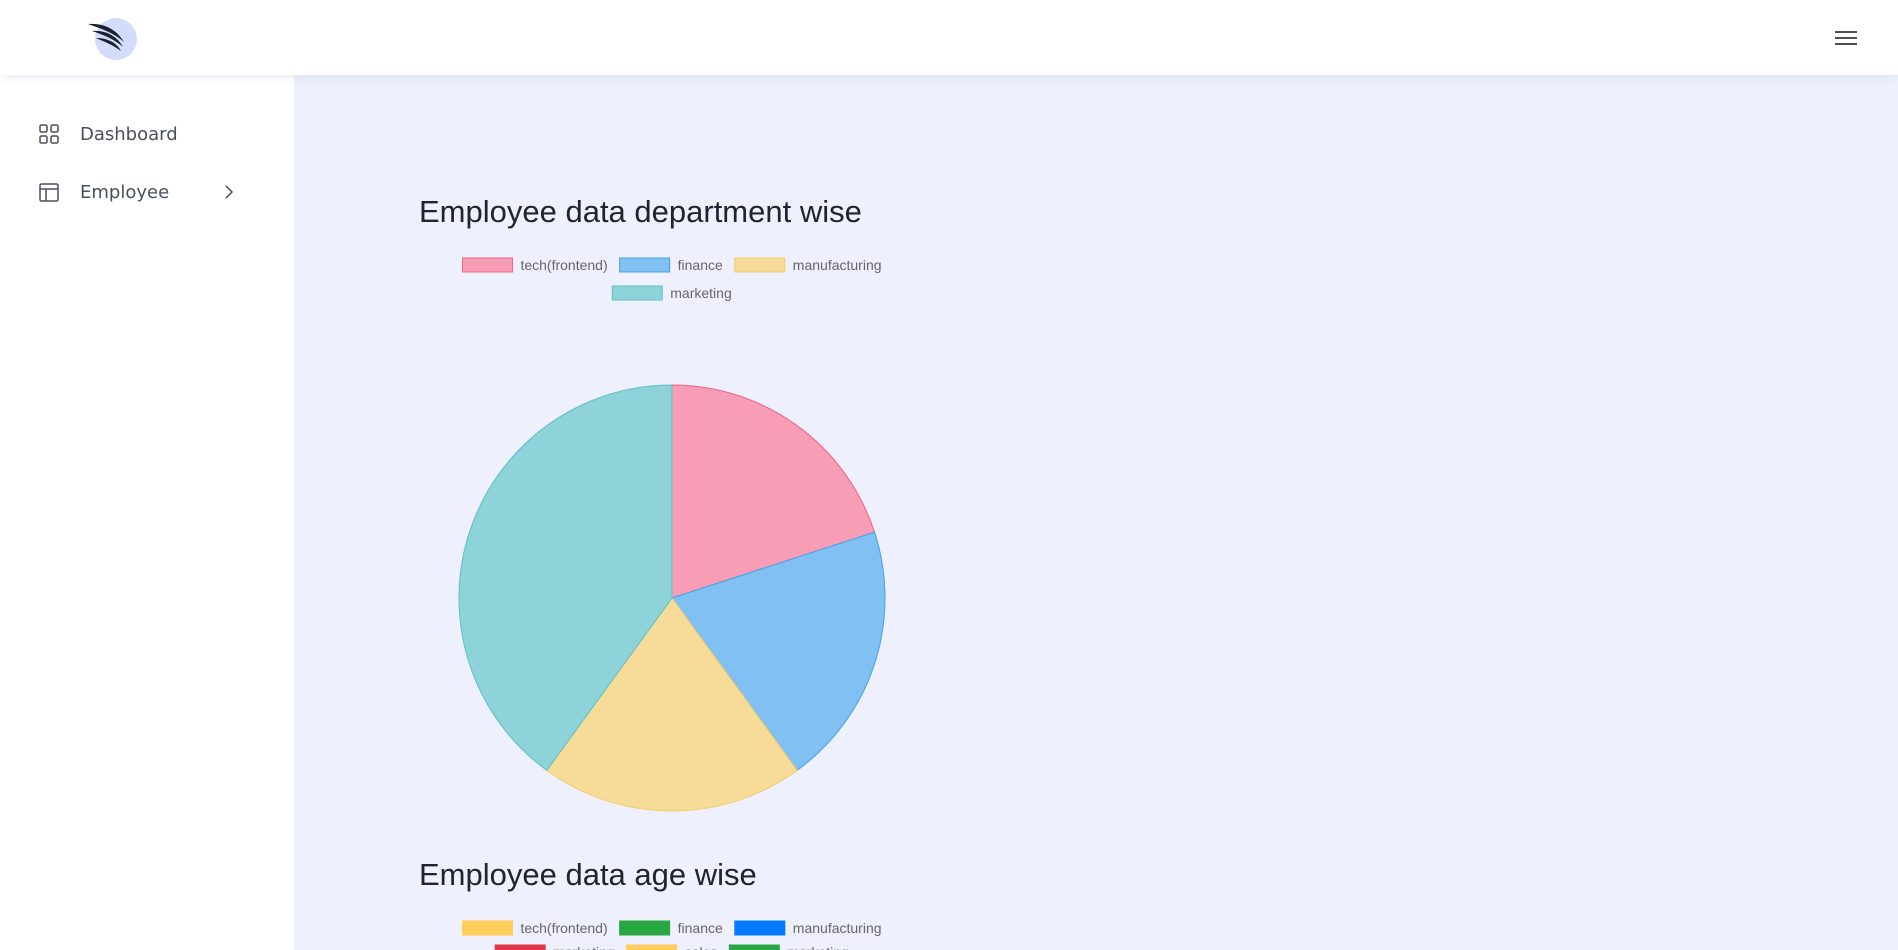 This screenshot has height=950, width=1898. What do you see at coordinates (773, 491) in the screenshot?
I see `pie-slice-tech-frontend-` at bounding box center [773, 491].